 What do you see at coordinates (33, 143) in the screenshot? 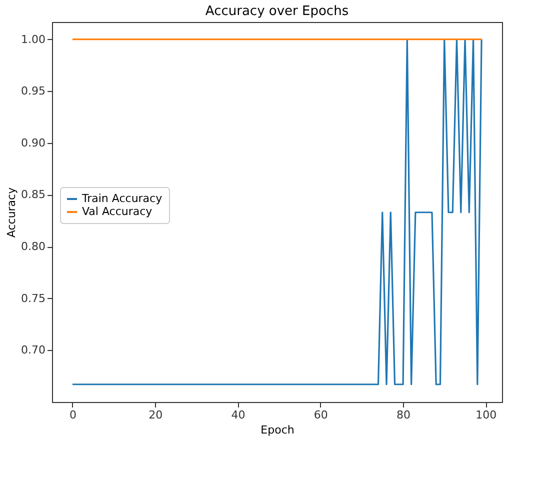
I see `y-tick-label: 0.90` at bounding box center [33, 143].